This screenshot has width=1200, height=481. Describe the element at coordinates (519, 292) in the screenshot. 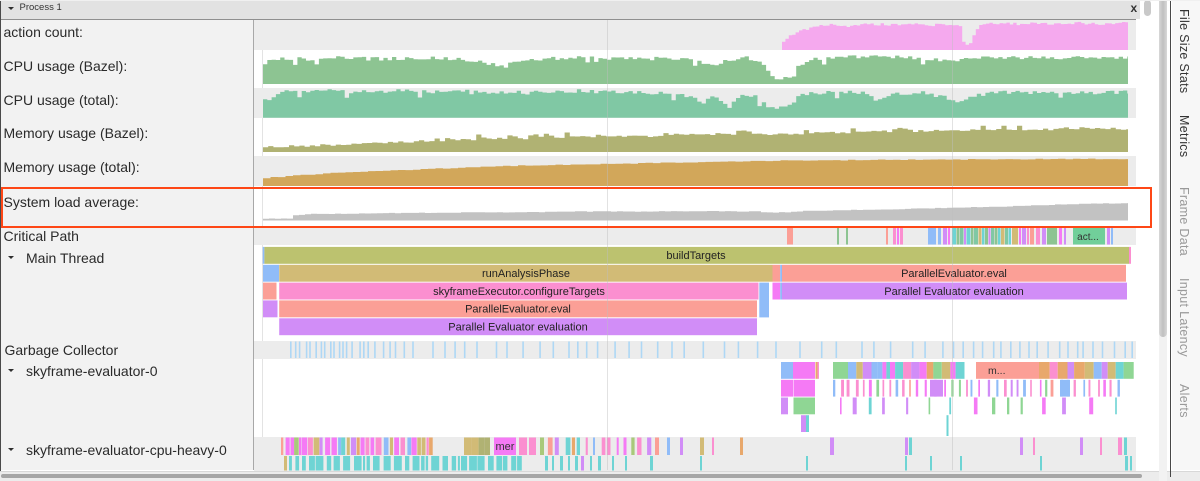

I see `svg-text:skyframeExecutor.configureTarg: skyframeExecutor.configureTargets` at that location.